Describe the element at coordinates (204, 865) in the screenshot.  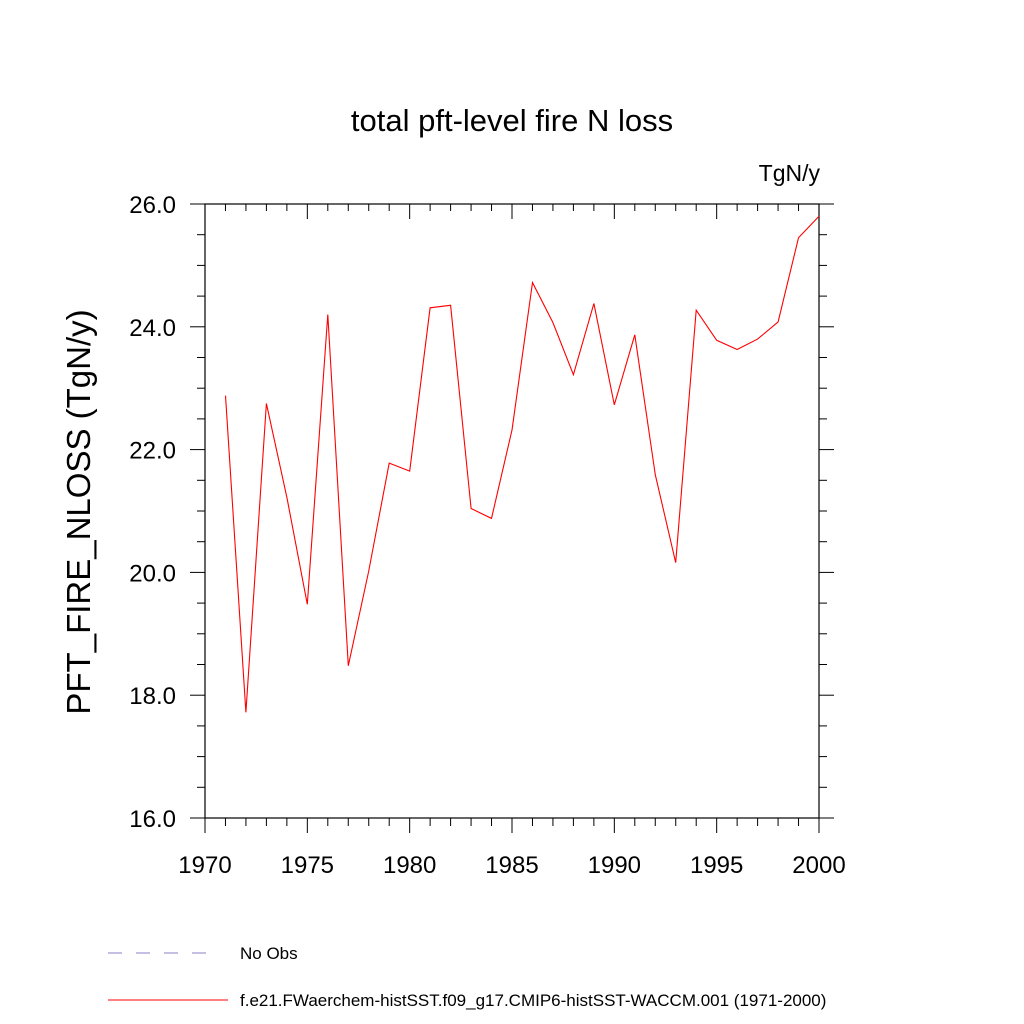
I see `x-tick-label: 1970` at that location.